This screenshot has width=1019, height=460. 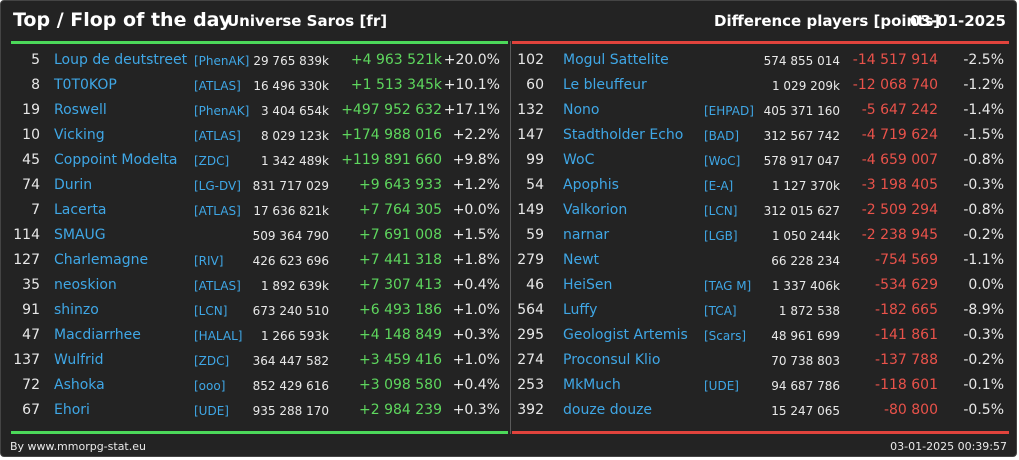 I want to click on alliance-tag-link: [TAG M], so click(x=728, y=286).